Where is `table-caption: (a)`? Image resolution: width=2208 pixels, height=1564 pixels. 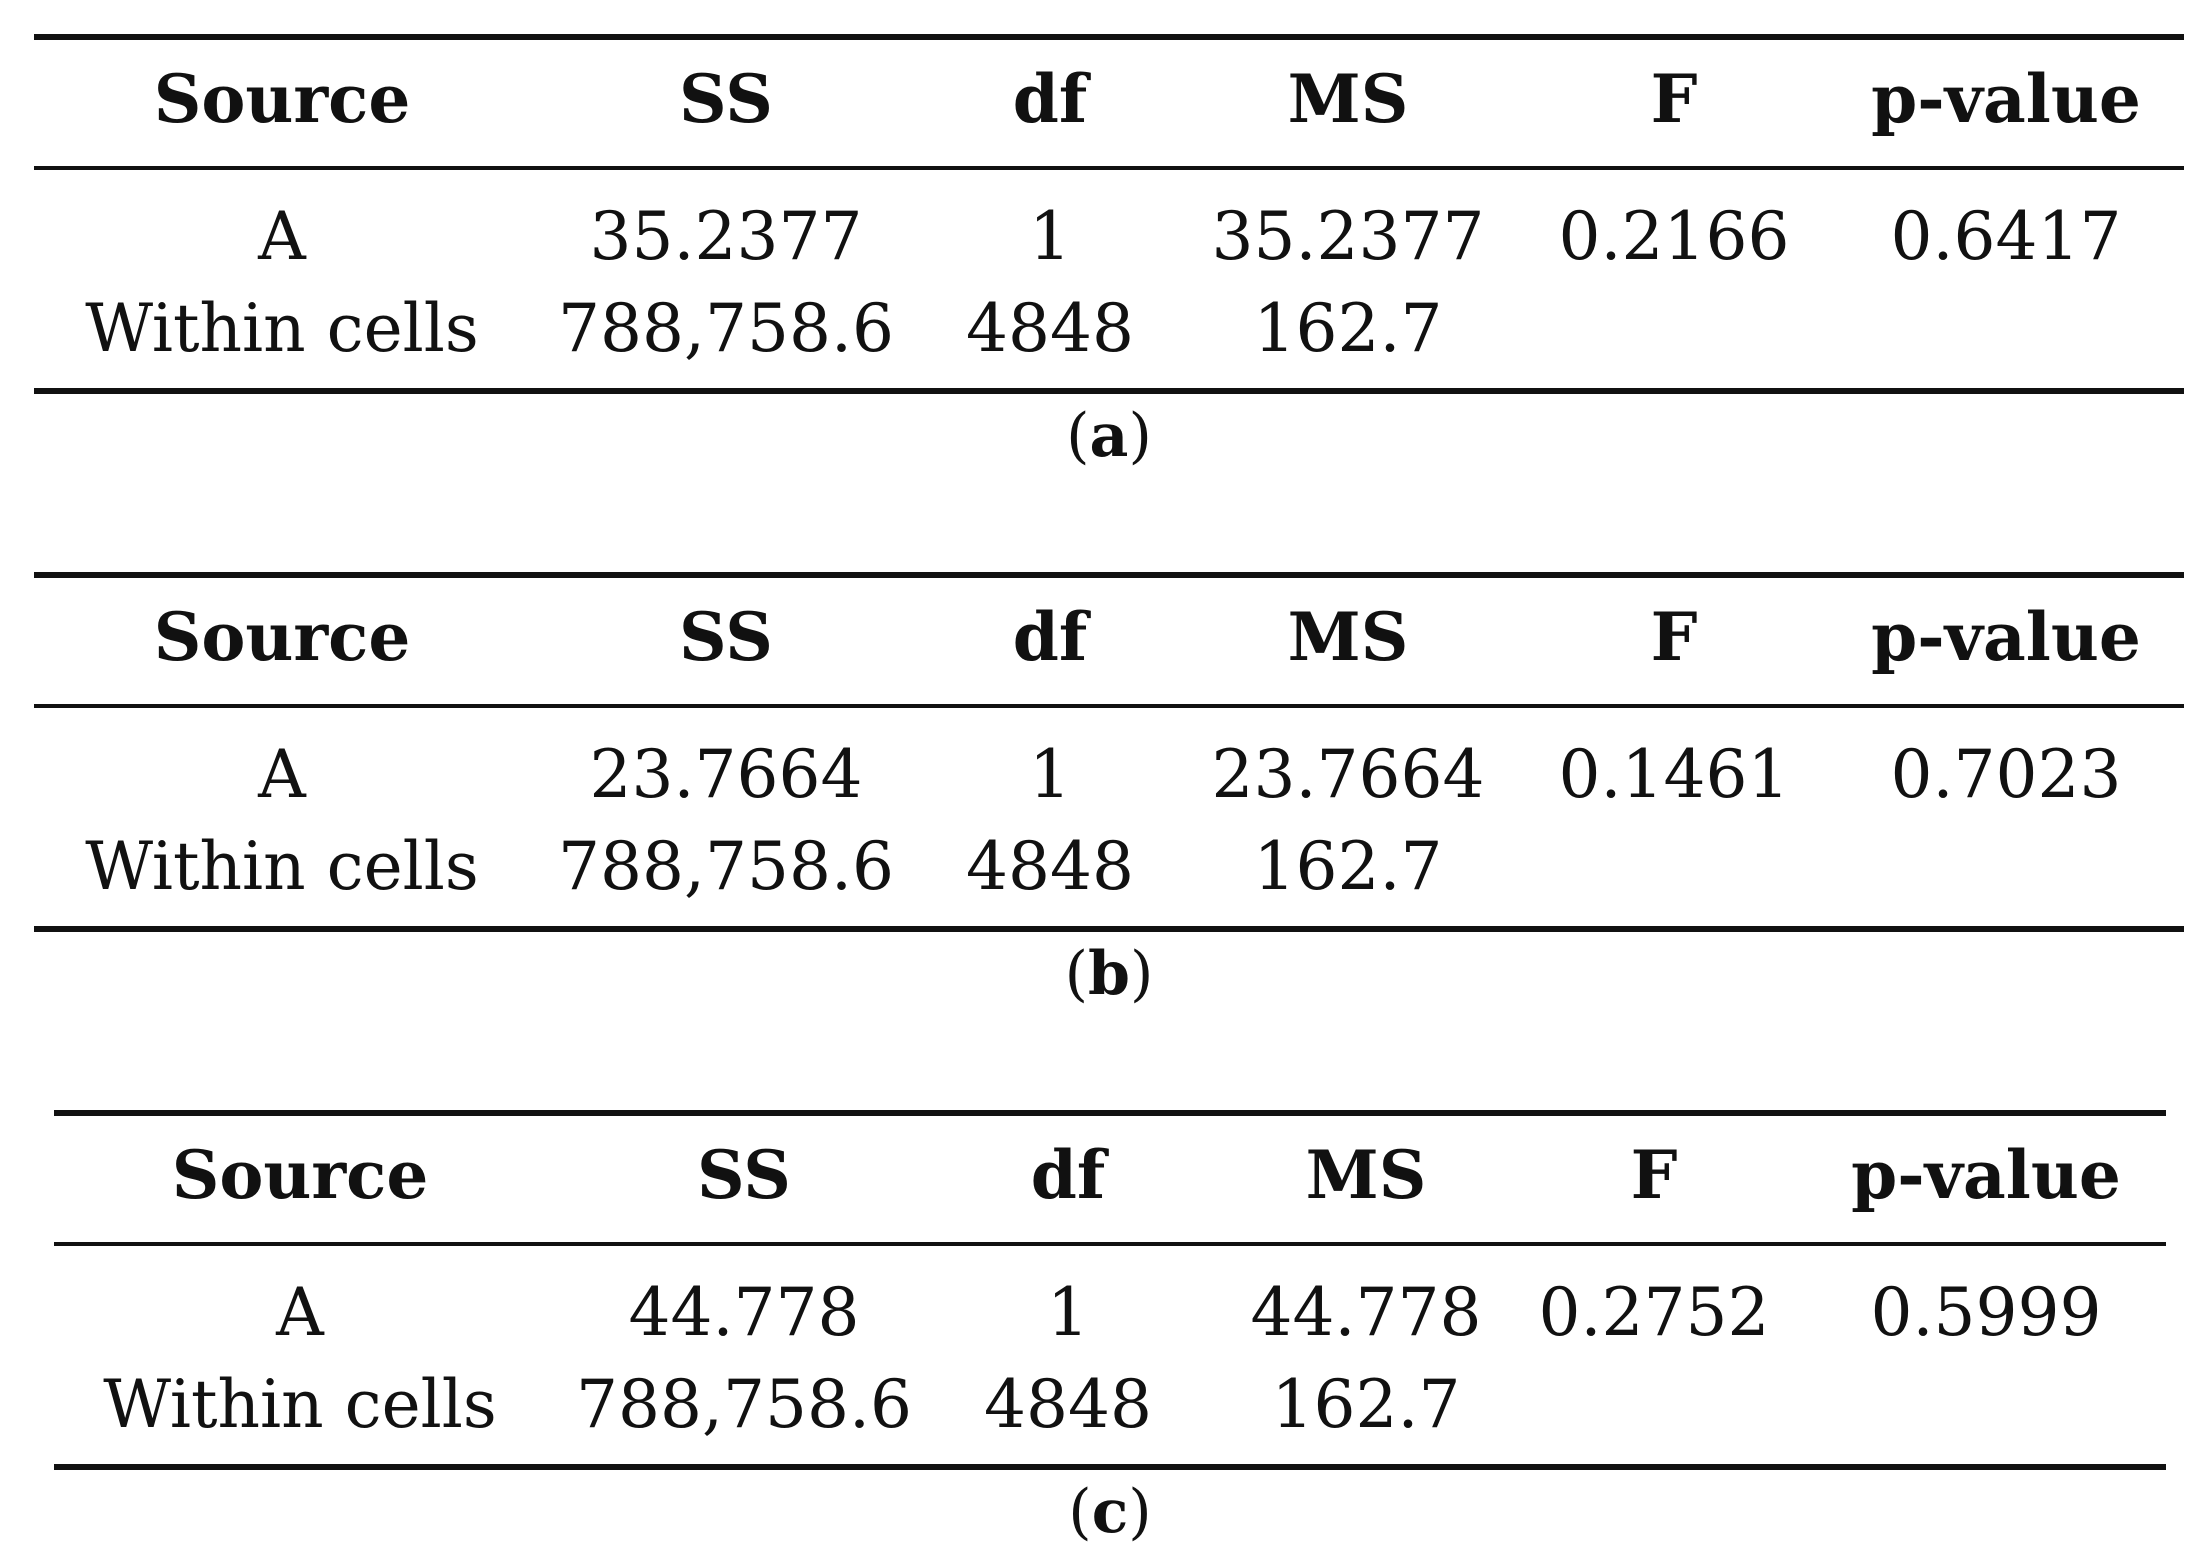 table-caption: (a) is located at coordinates (1109, 436).